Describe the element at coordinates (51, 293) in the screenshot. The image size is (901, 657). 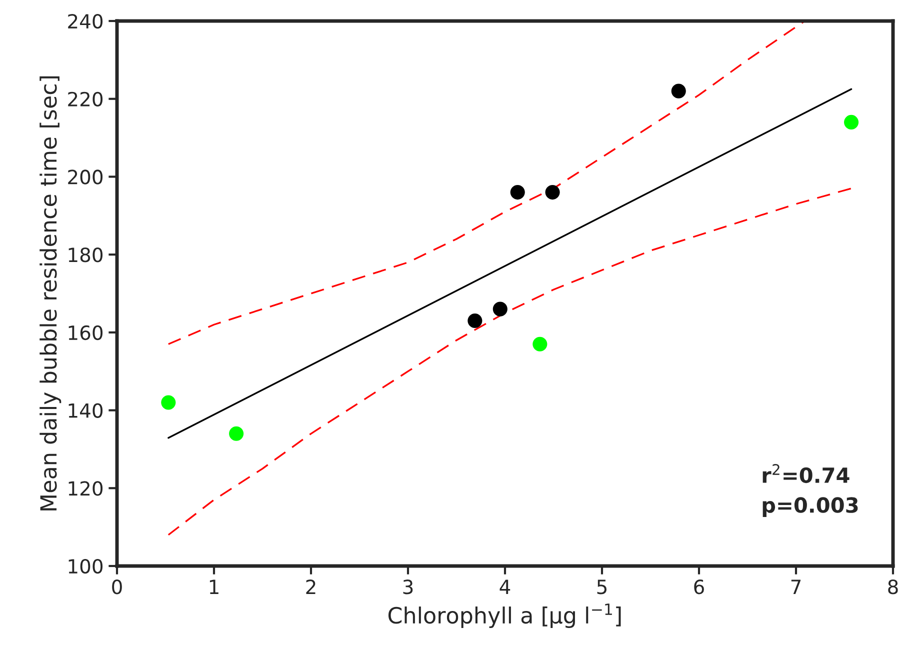
I see `y-axis-title: Mean daily bubble residence time [sec]` at that location.